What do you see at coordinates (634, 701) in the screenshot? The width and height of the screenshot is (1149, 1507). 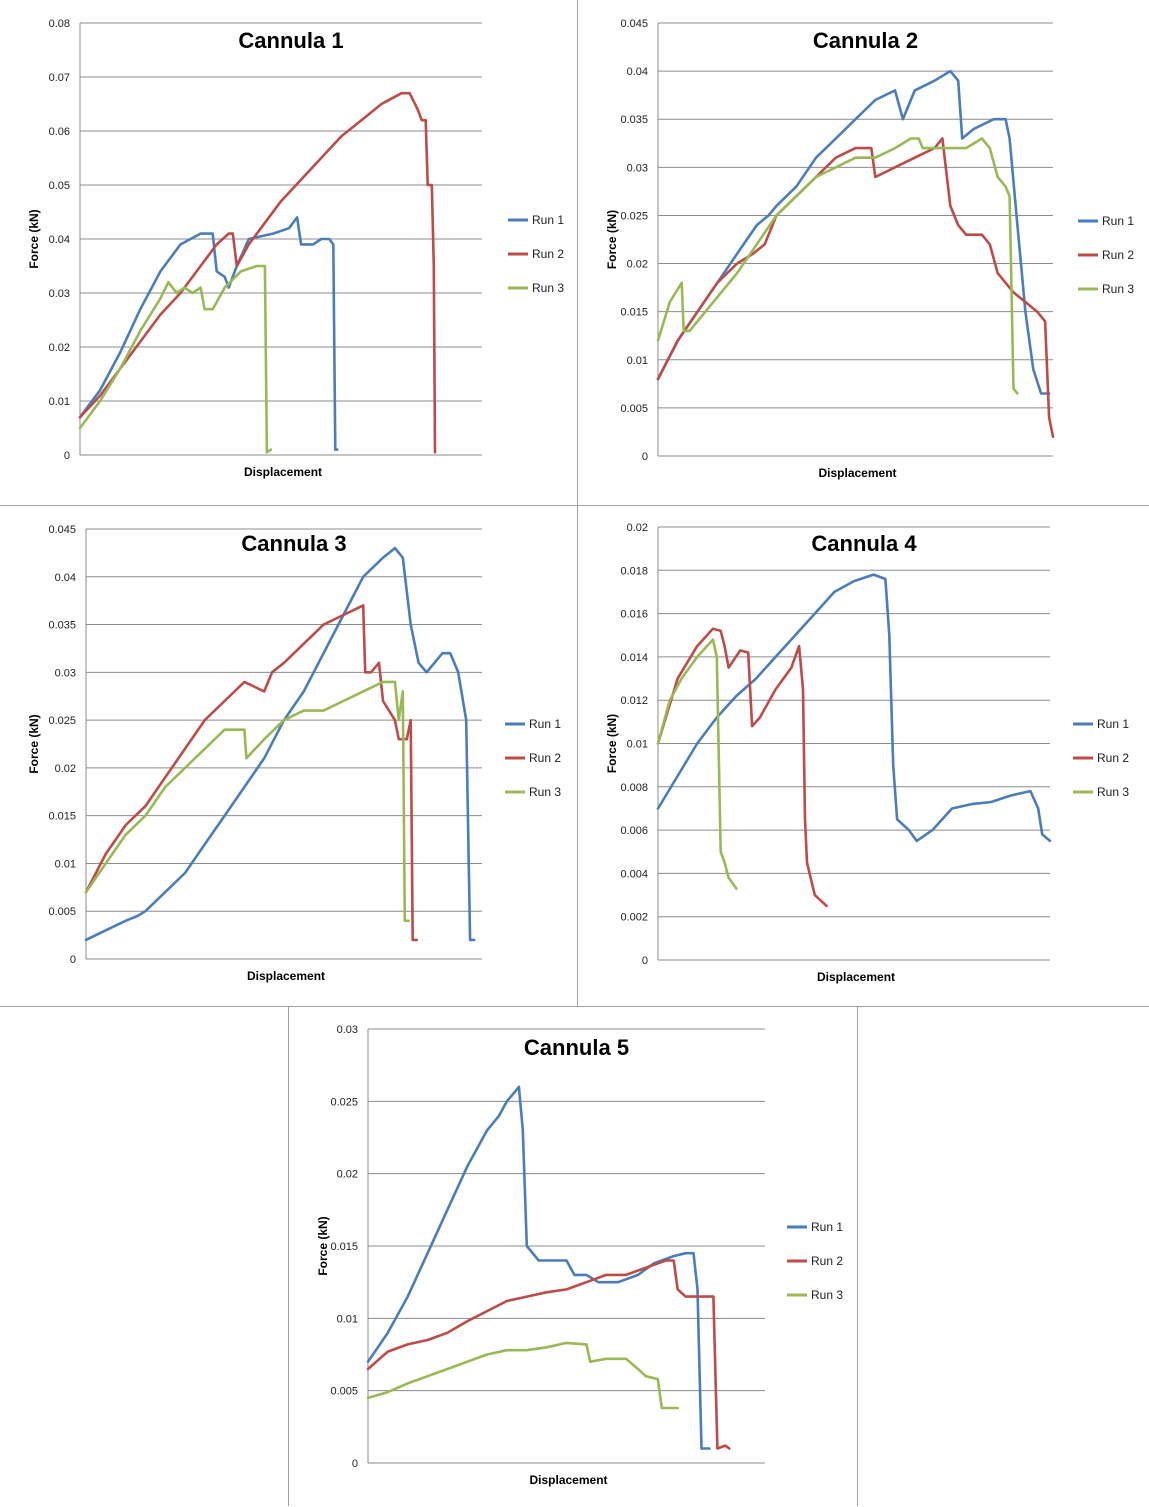 I see `y-tick-label: 0.012` at bounding box center [634, 701].